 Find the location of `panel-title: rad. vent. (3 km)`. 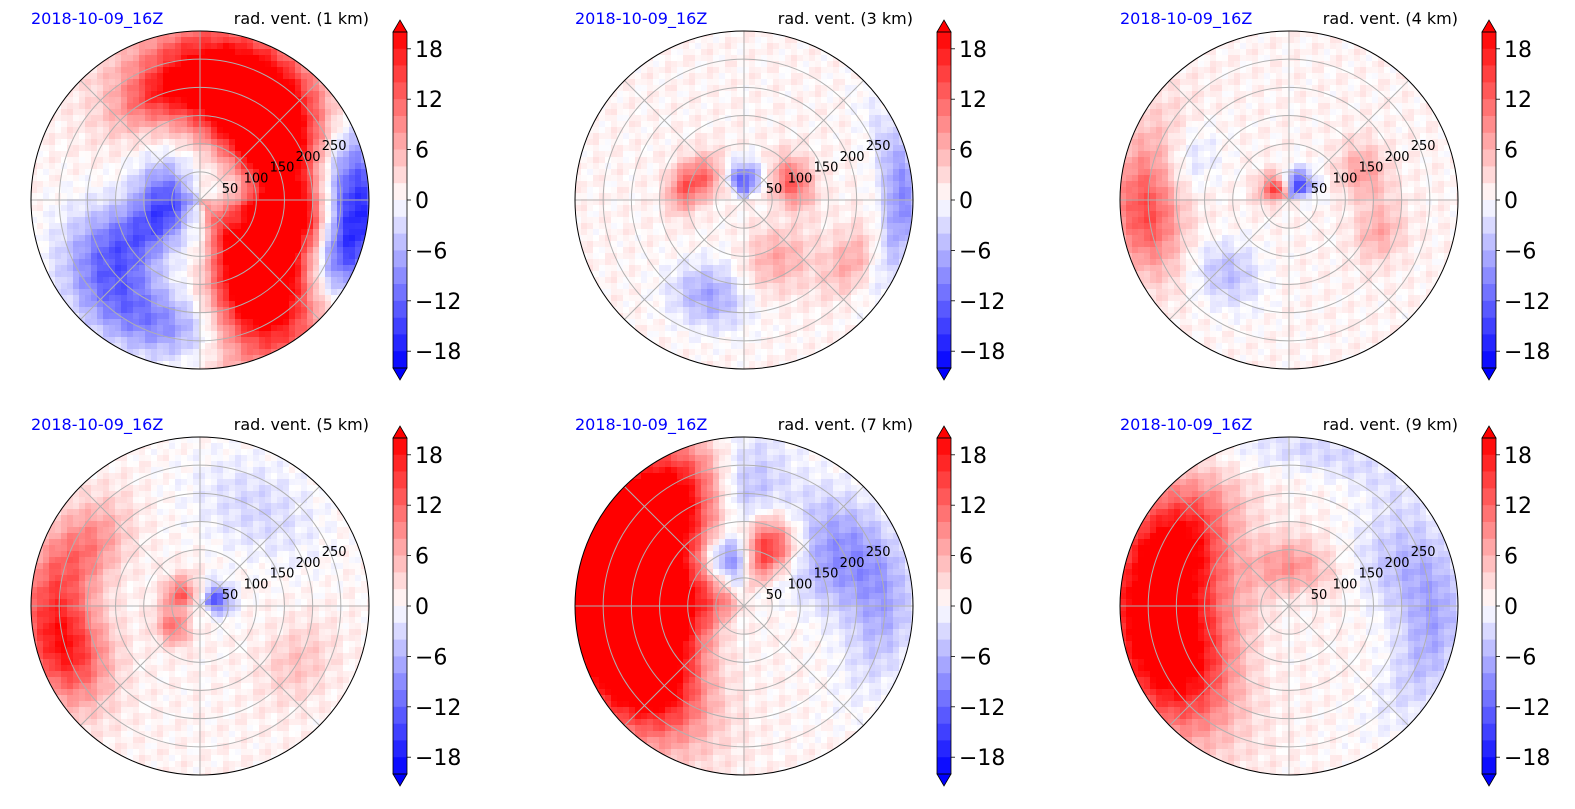

panel-title: rad. vent. (3 km) is located at coordinates (845, 18).